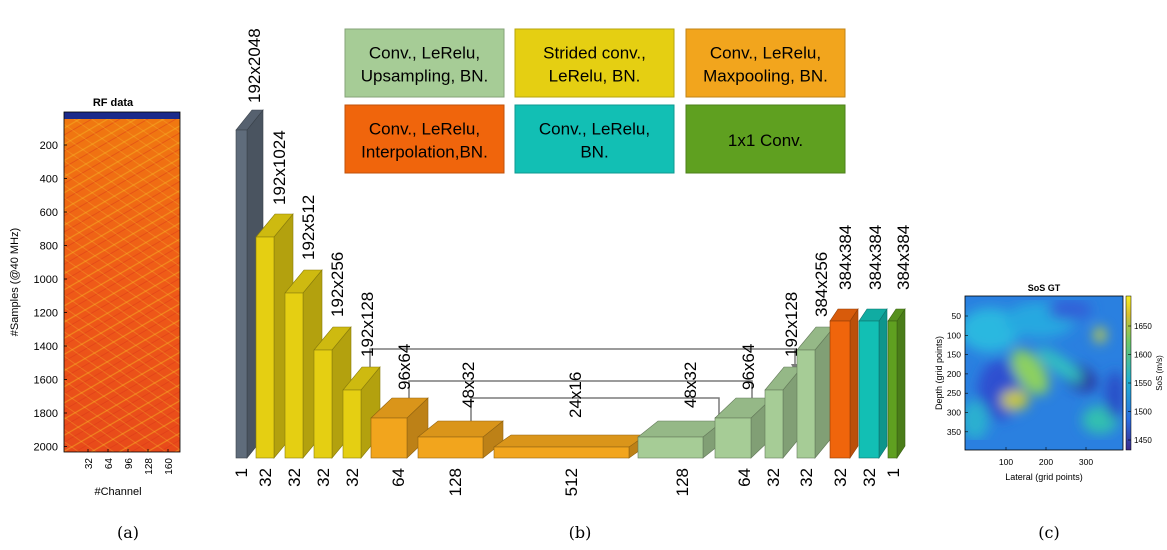 The height and width of the screenshot is (550, 1167). I want to click on legend-label: Maxpooling, BN., so click(765, 76).